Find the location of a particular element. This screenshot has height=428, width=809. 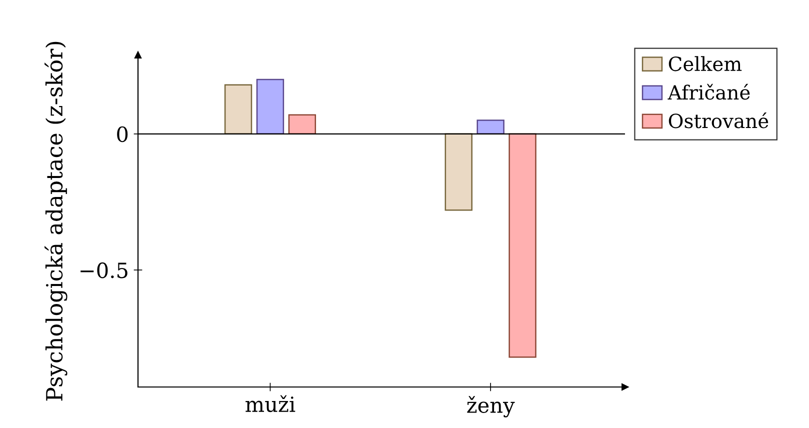

y-tick-label: 0 is located at coordinates (122, 134).